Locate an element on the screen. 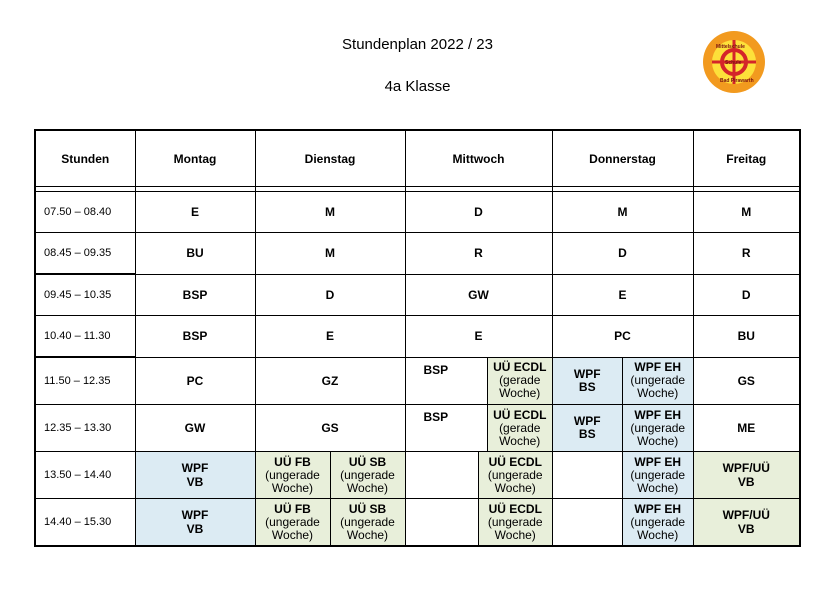  time-cell: 08.45 – 09.35 is located at coordinates (85, 253).